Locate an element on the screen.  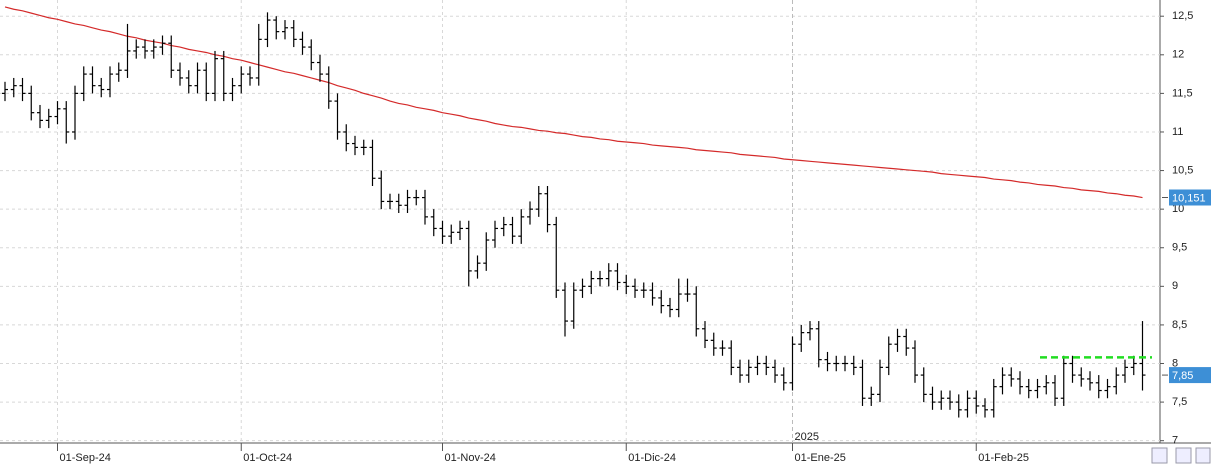
y-tick-label: 9,5 is located at coordinates (1179, 248).